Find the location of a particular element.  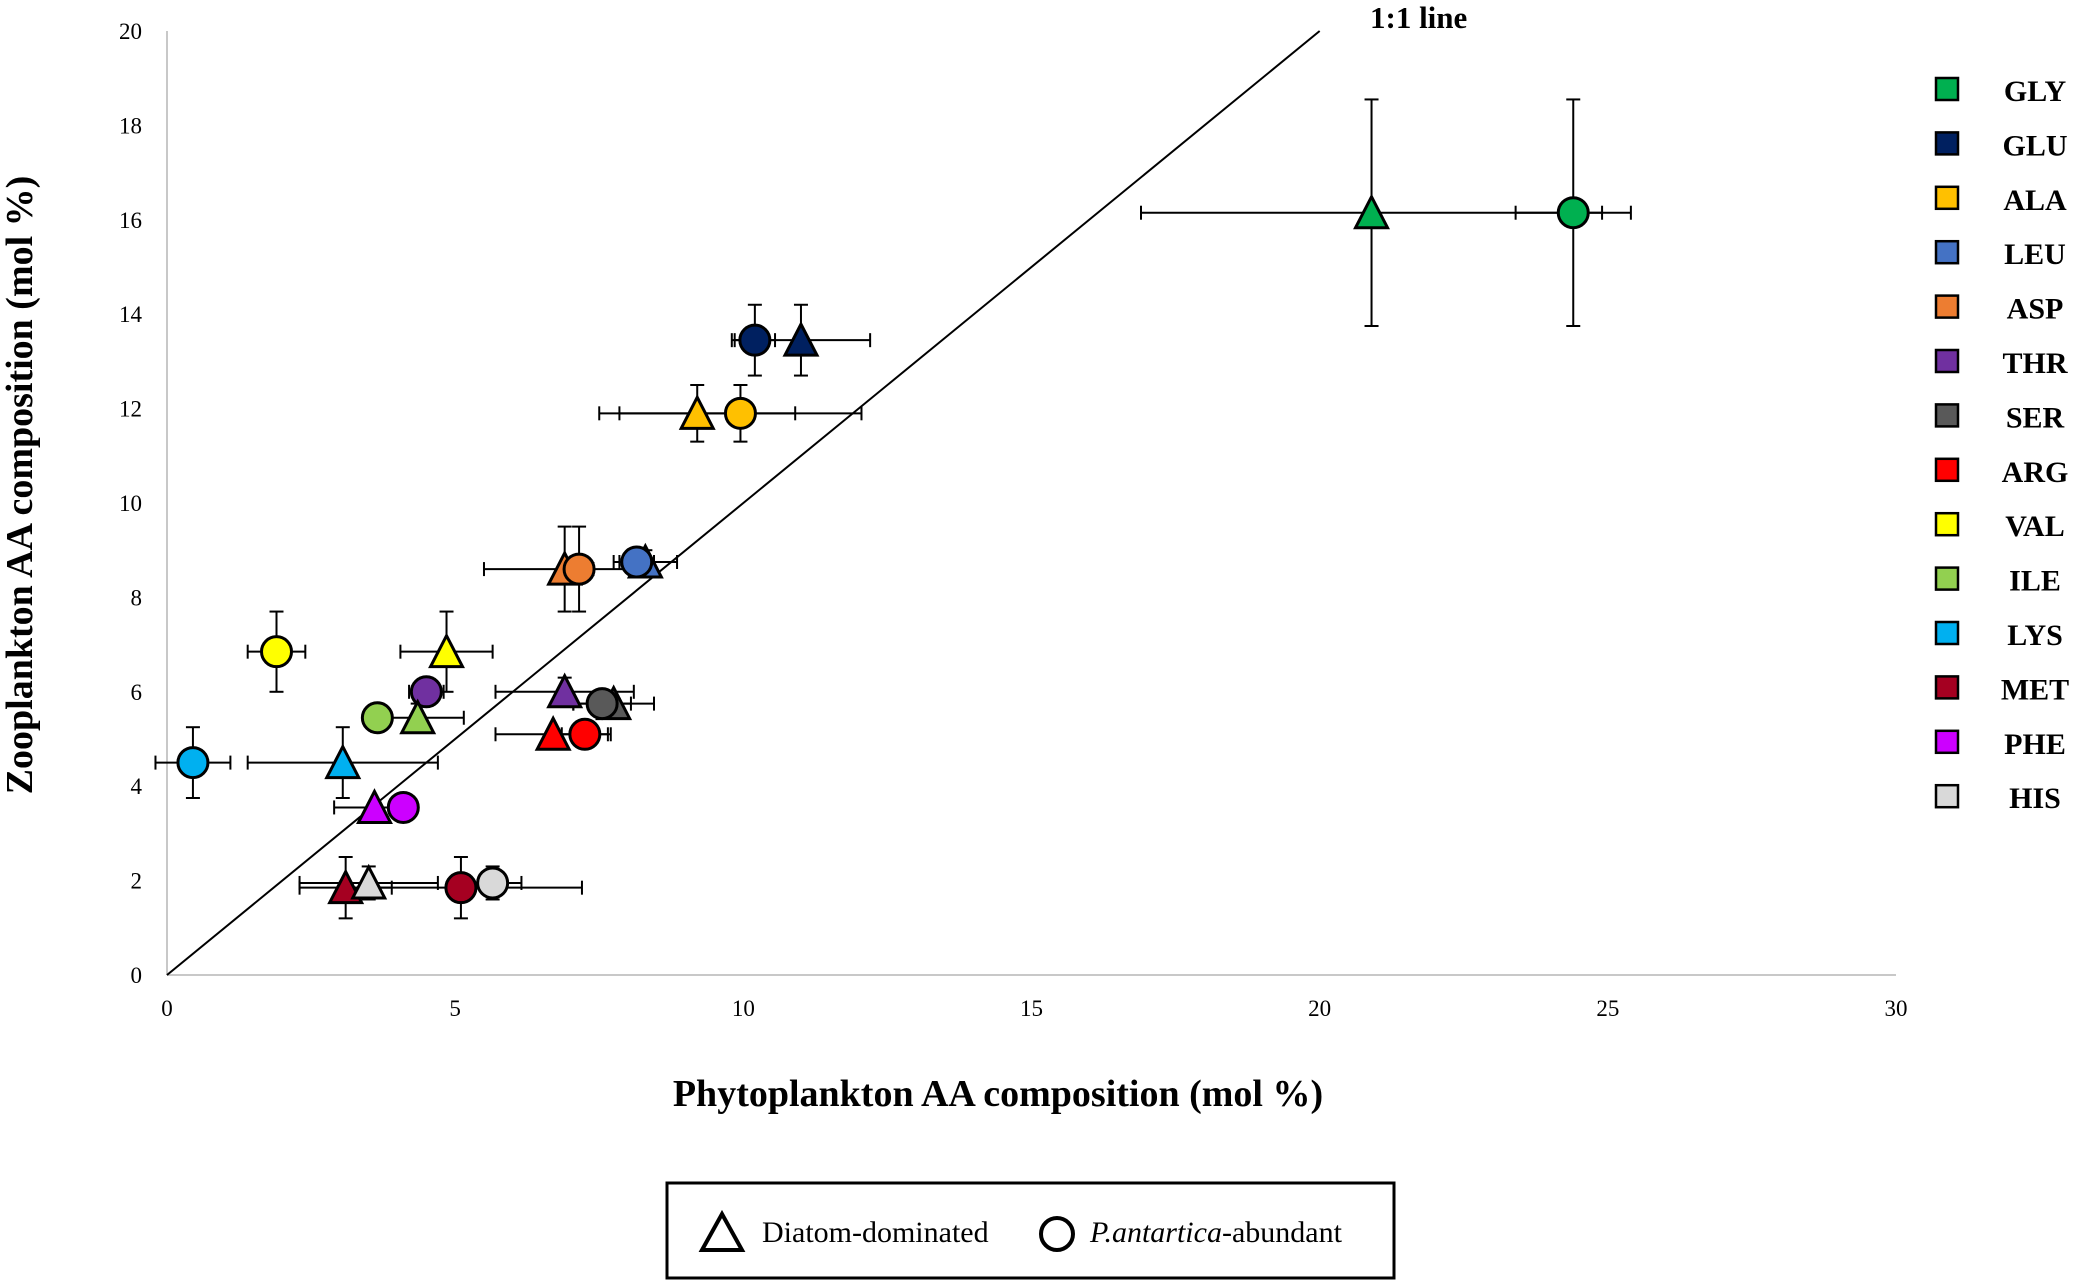

ala-diatom-point is located at coordinates (697, 412).